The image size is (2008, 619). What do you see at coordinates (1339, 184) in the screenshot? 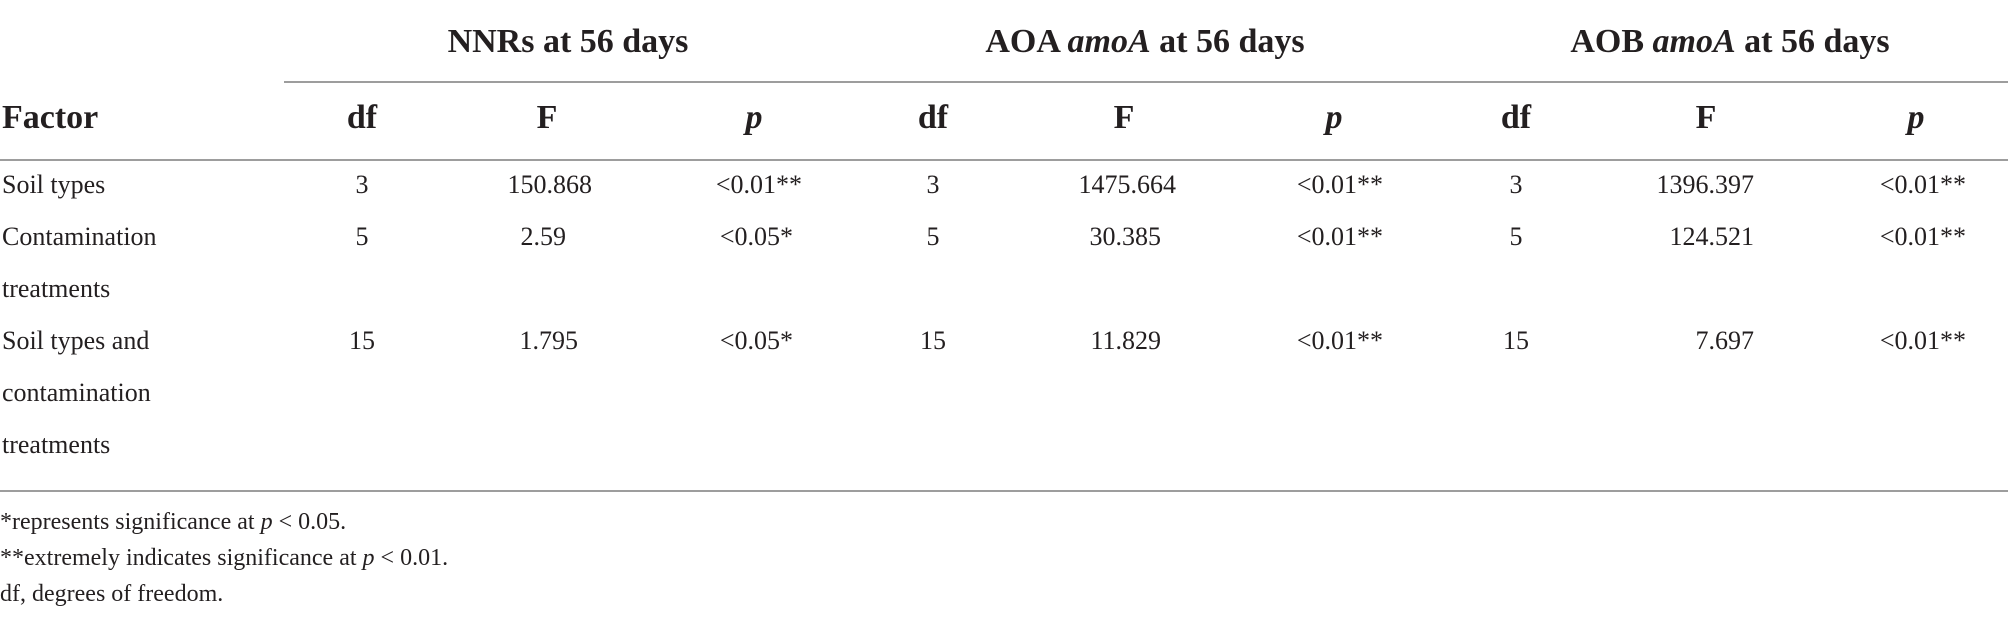
I see `row-1-aoa-p: <0.01**` at bounding box center [1339, 184].